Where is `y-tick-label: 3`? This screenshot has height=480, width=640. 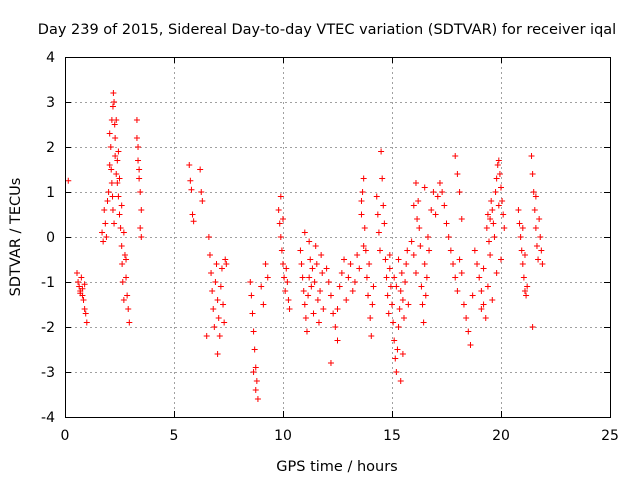 y-tick-label: 3 is located at coordinates (50, 103).